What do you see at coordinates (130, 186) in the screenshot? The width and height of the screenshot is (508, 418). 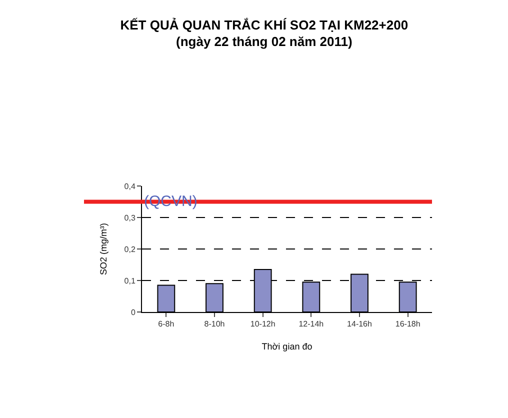 I see `y-tick-label: 0,4` at bounding box center [130, 186].